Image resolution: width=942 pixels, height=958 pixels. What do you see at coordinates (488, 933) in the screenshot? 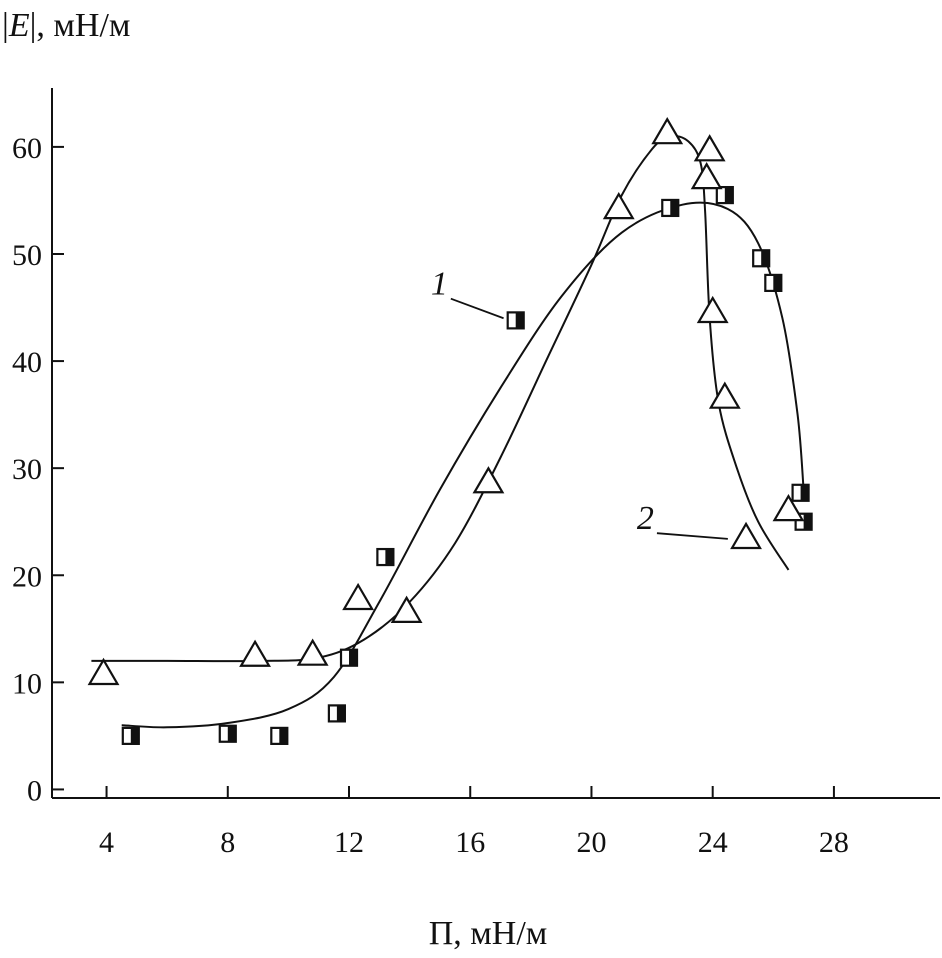
I see `x-axis-label: Π, мН/м` at bounding box center [488, 933].